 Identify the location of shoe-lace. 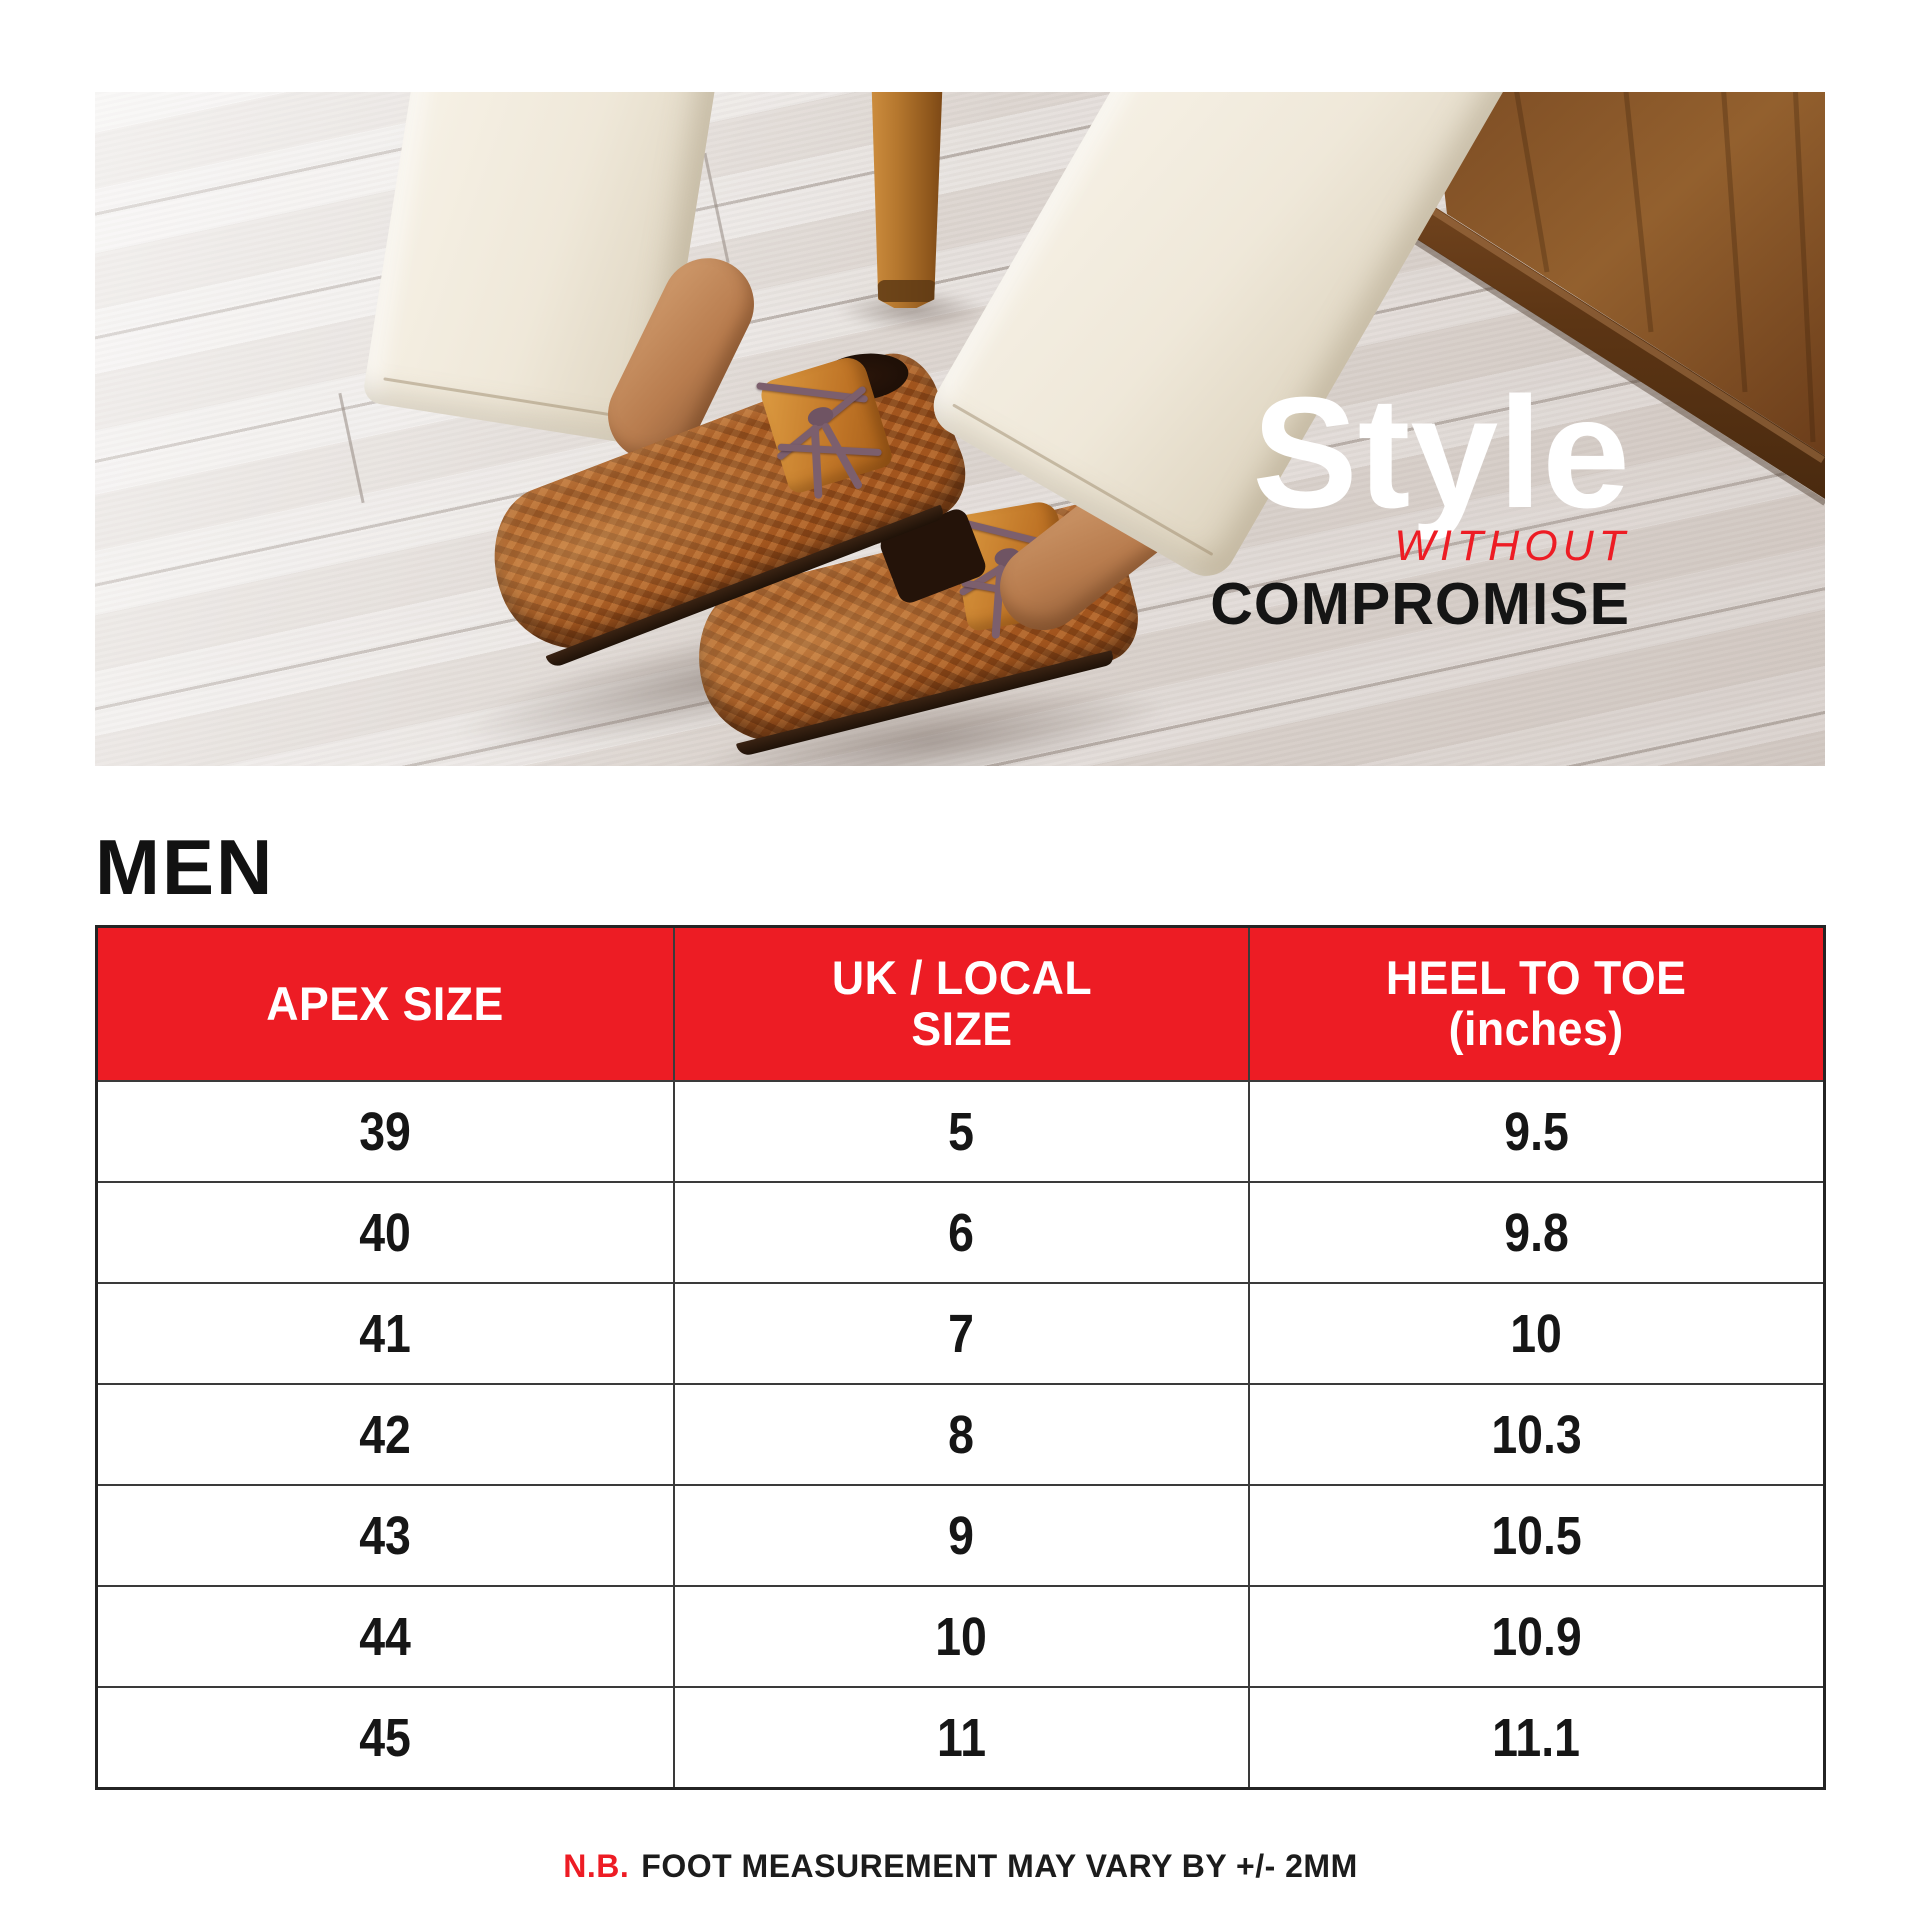
(829, 450).